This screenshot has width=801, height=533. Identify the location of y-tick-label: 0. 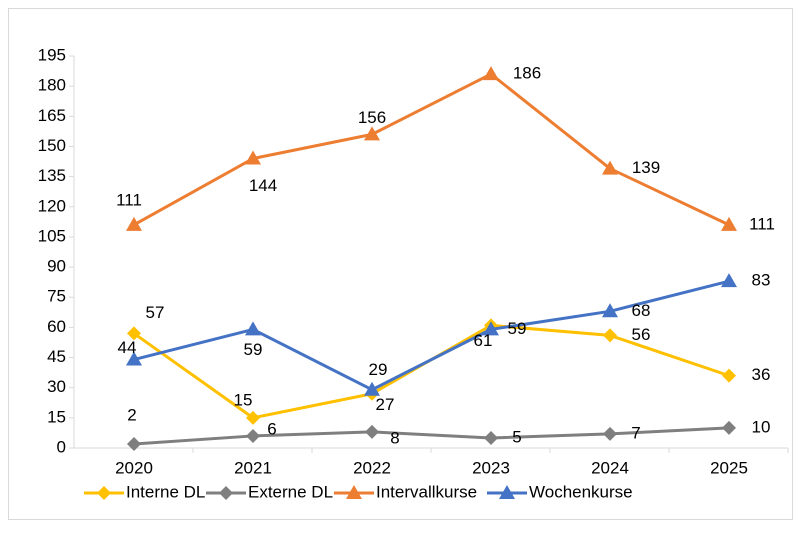
(61, 446).